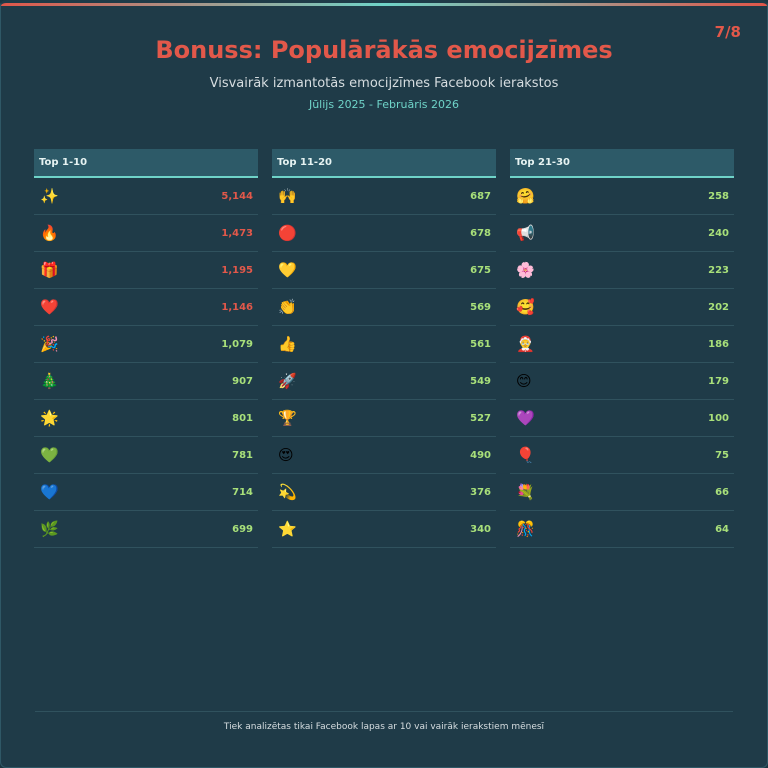 Image resolution: width=768 pixels, height=768 pixels. What do you see at coordinates (287, 418) in the screenshot?
I see `emoji: 🏆` at bounding box center [287, 418].